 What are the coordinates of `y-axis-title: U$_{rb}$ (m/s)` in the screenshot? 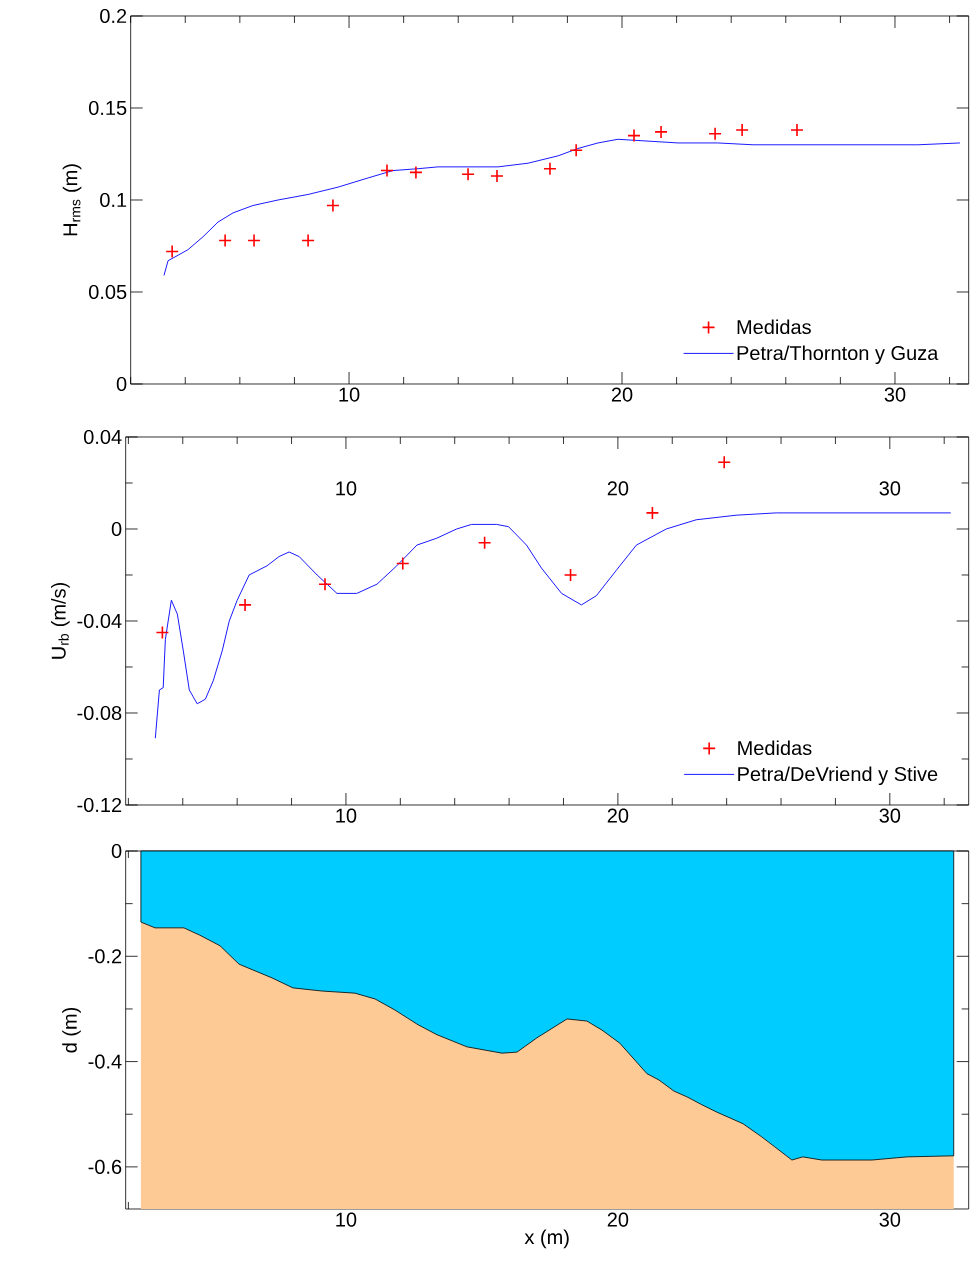 It's located at (60, 620).